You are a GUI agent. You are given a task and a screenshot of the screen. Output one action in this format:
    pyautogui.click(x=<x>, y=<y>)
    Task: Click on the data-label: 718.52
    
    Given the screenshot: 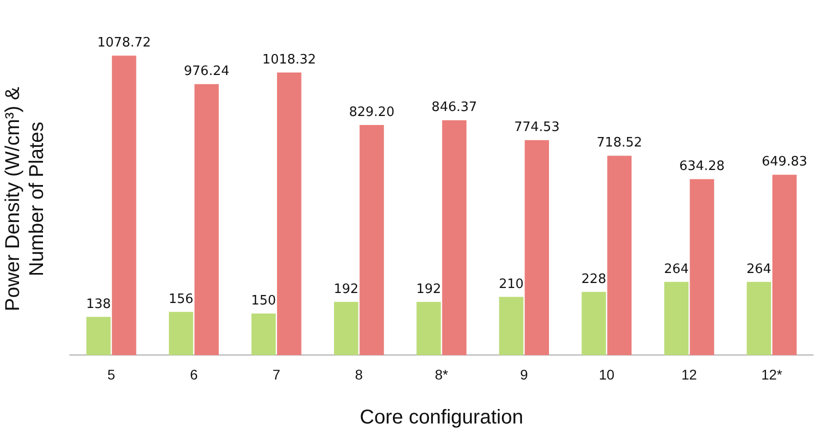 What is the action you would take?
    pyautogui.click(x=619, y=143)
    